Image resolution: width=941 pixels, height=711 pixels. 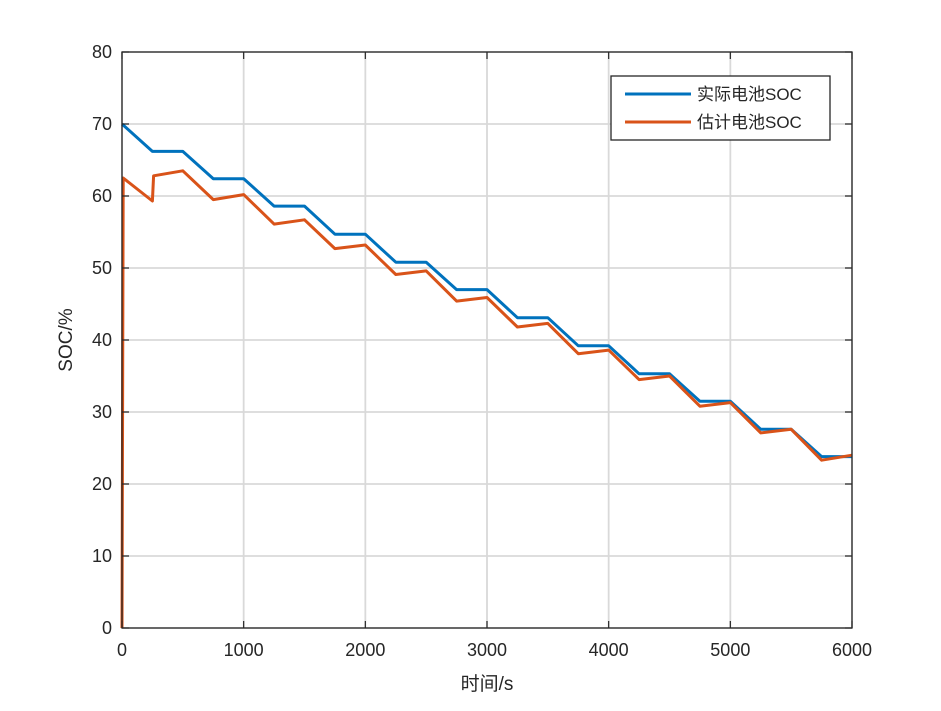 I want to click on x-tick-label: 6000, so click(x=852, y=650).